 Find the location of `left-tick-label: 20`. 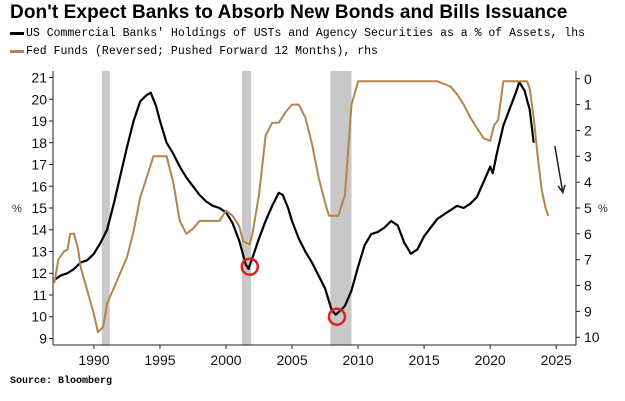

left-tick-label: 20 is located at coordinates (39, 99).